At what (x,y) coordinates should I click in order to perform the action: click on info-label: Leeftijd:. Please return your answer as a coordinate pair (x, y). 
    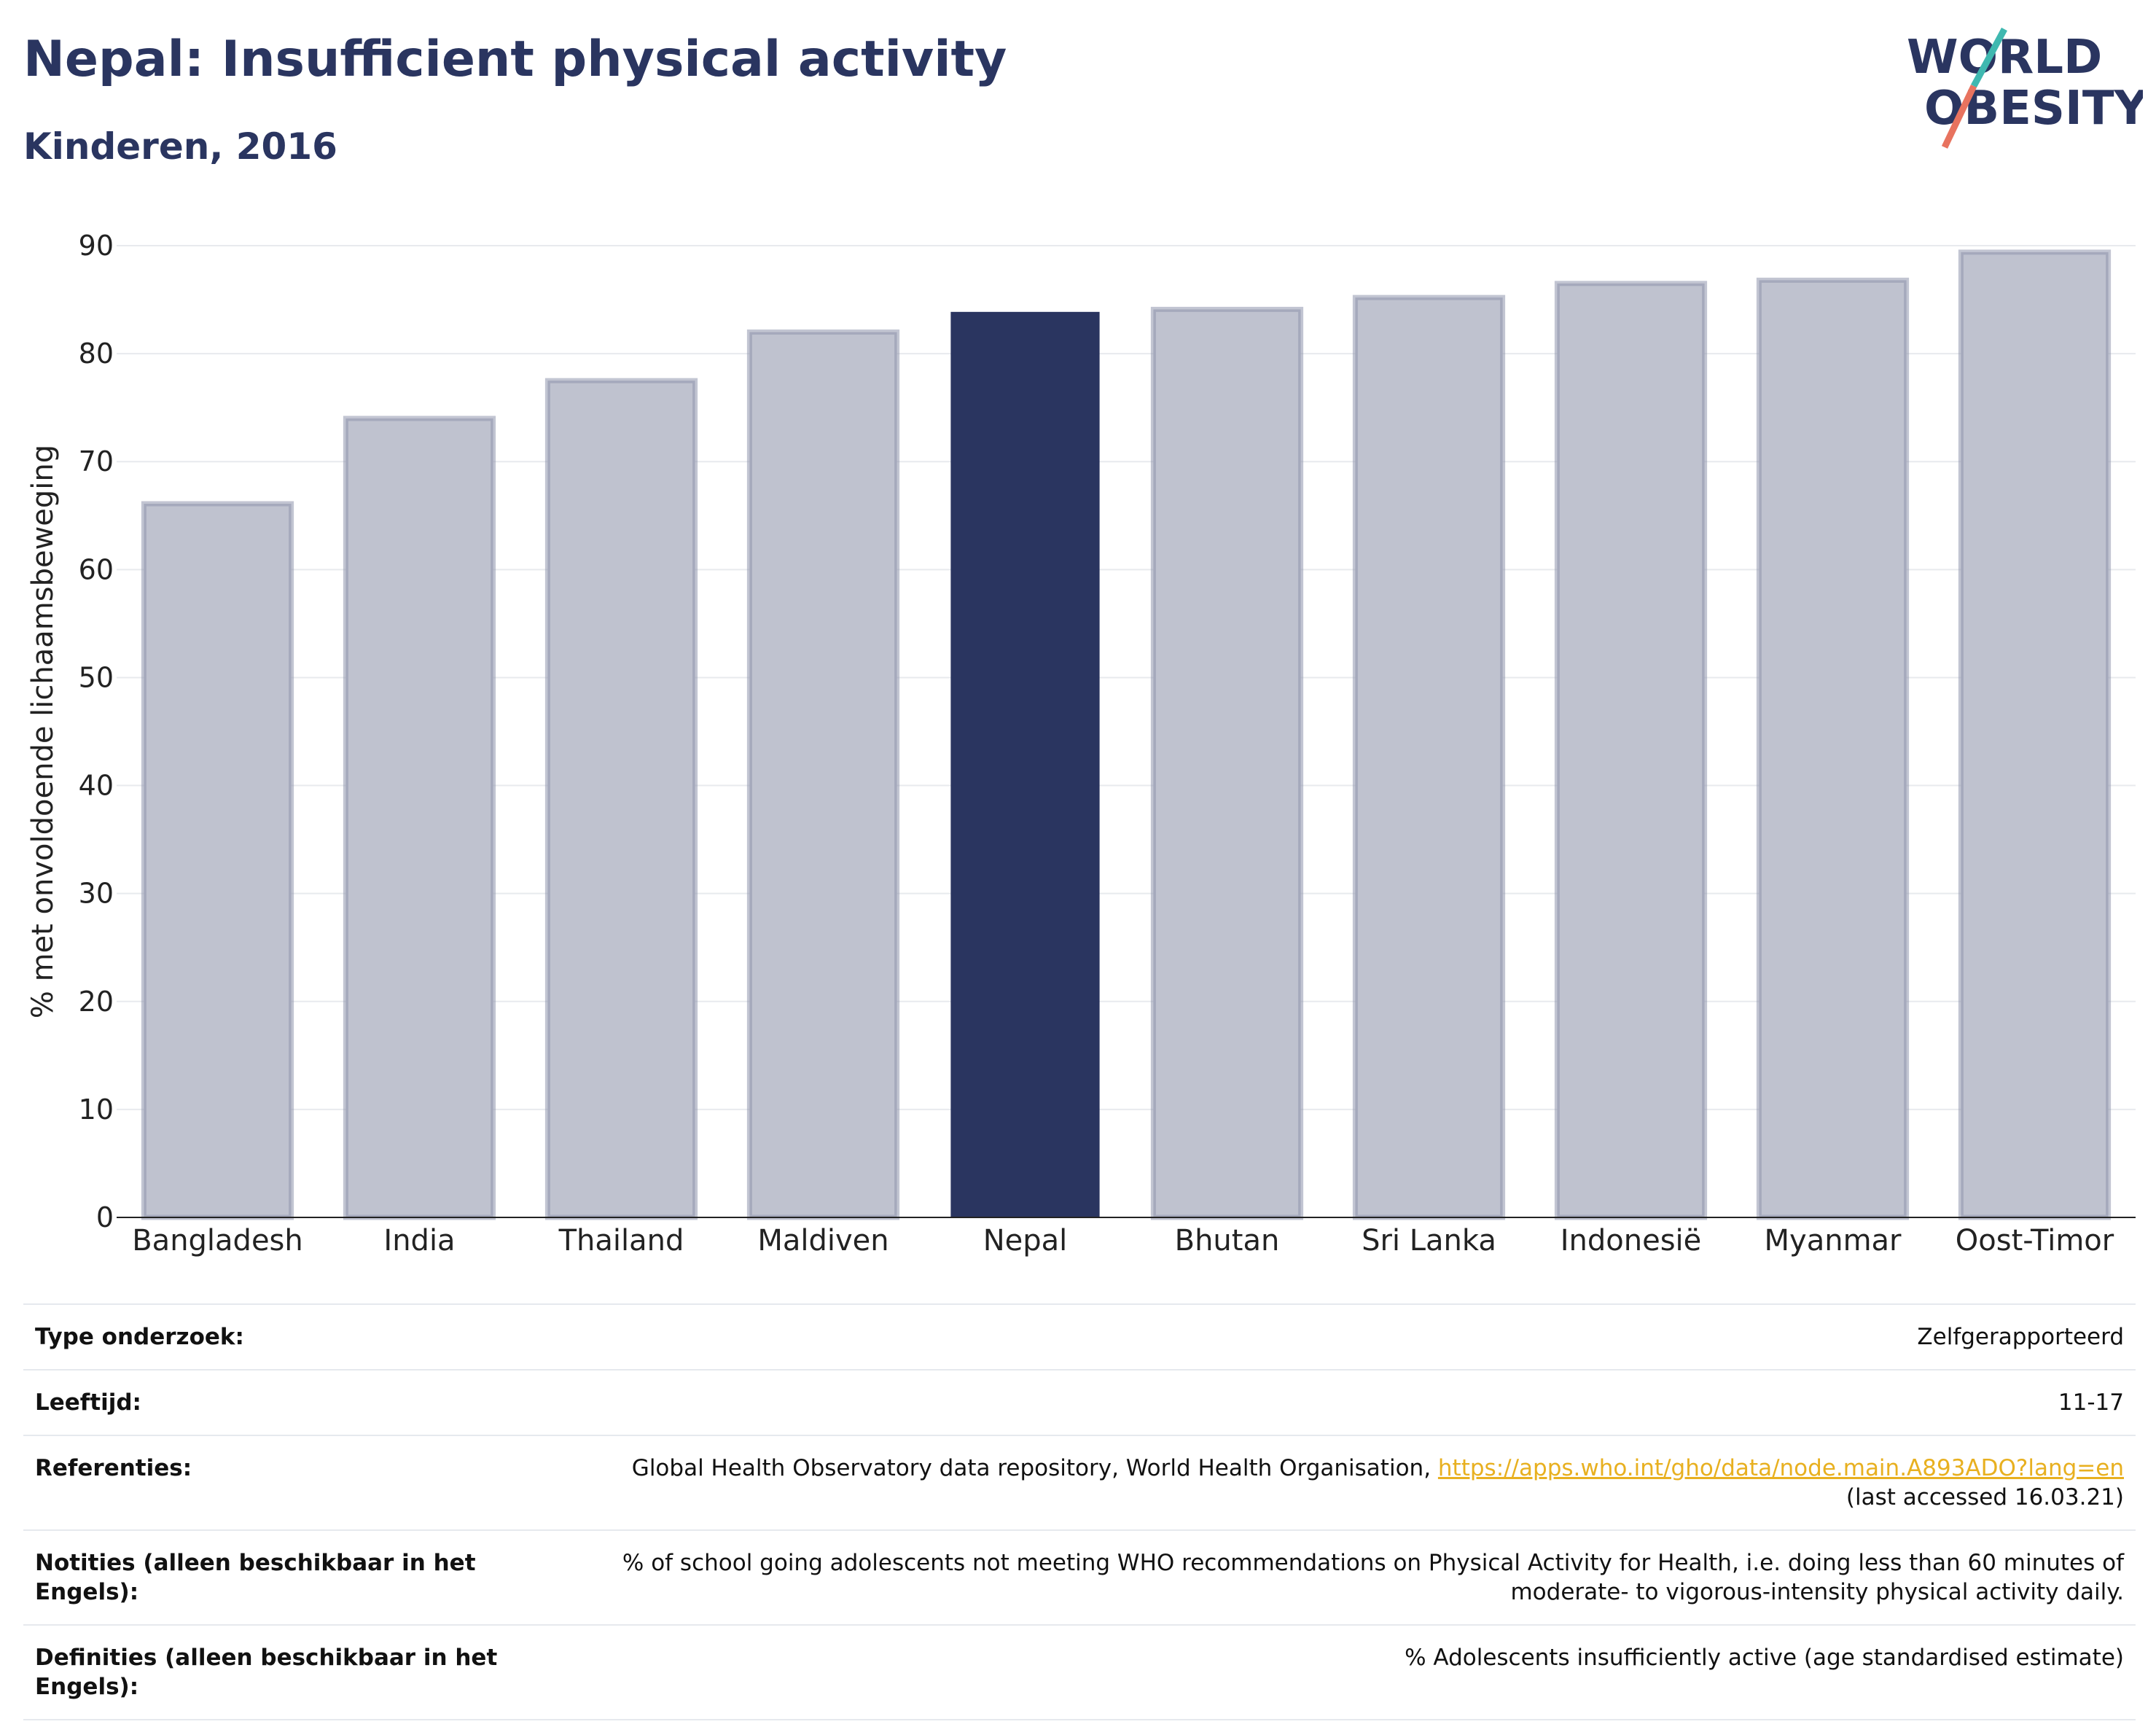
    Looking at the image, I should click on (88, 1402).